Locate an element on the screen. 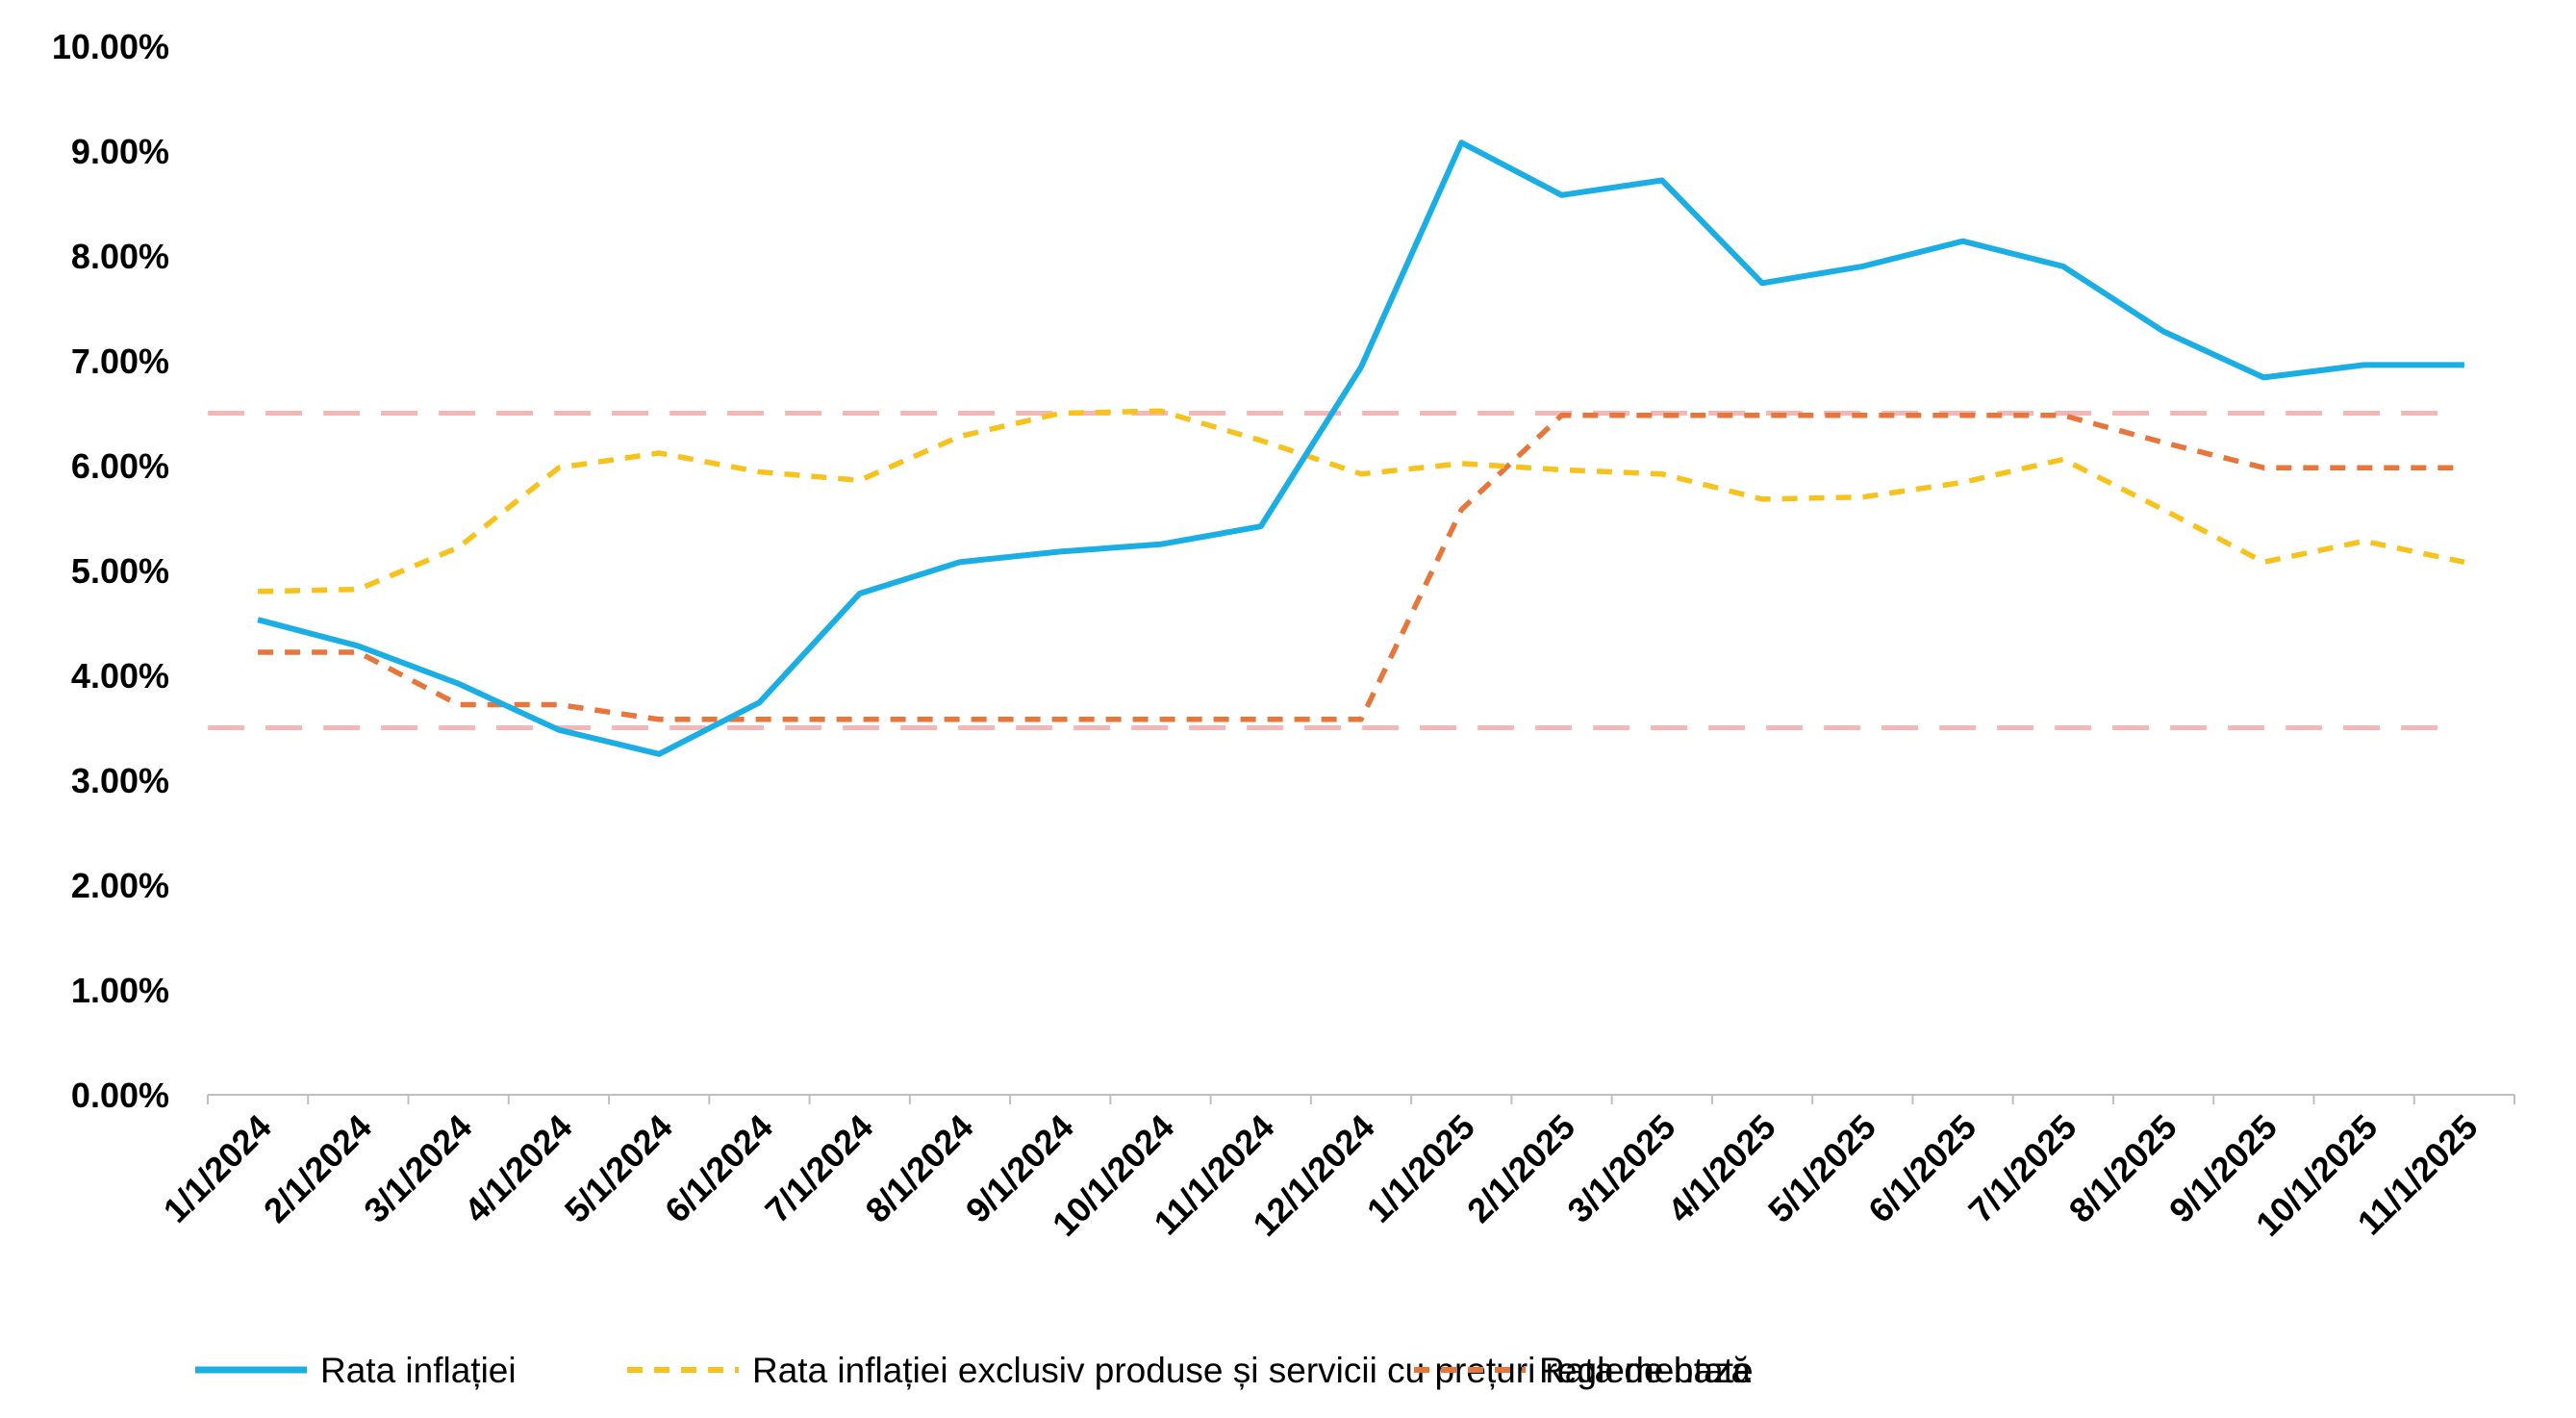 The width and height of the screenshot is (2576, 1418). x-tick-label: 4/1/2024 is located at coordinates (517, 1168).